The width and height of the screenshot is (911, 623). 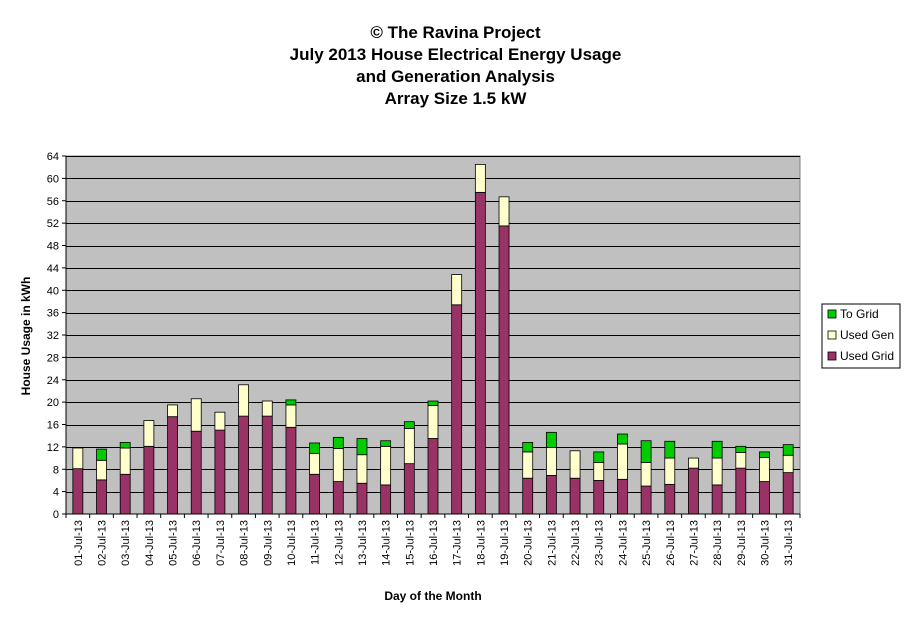 I want to click on y-tick-label: 28, so click(x=53, y=358).